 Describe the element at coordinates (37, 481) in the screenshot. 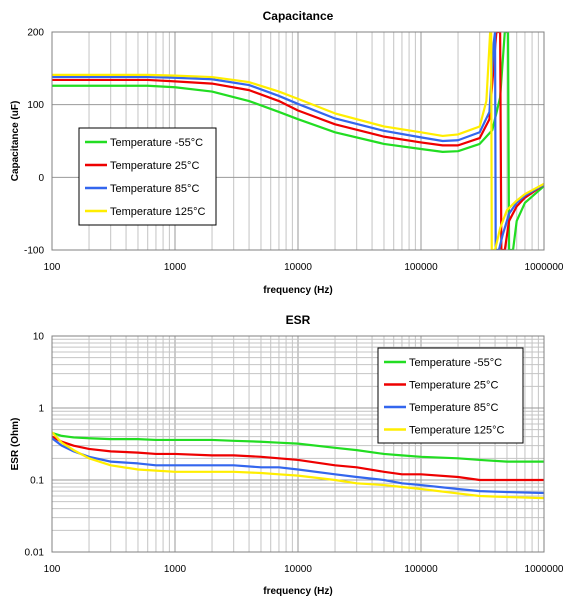

I see `y-tick-label: 0.1` at that location.